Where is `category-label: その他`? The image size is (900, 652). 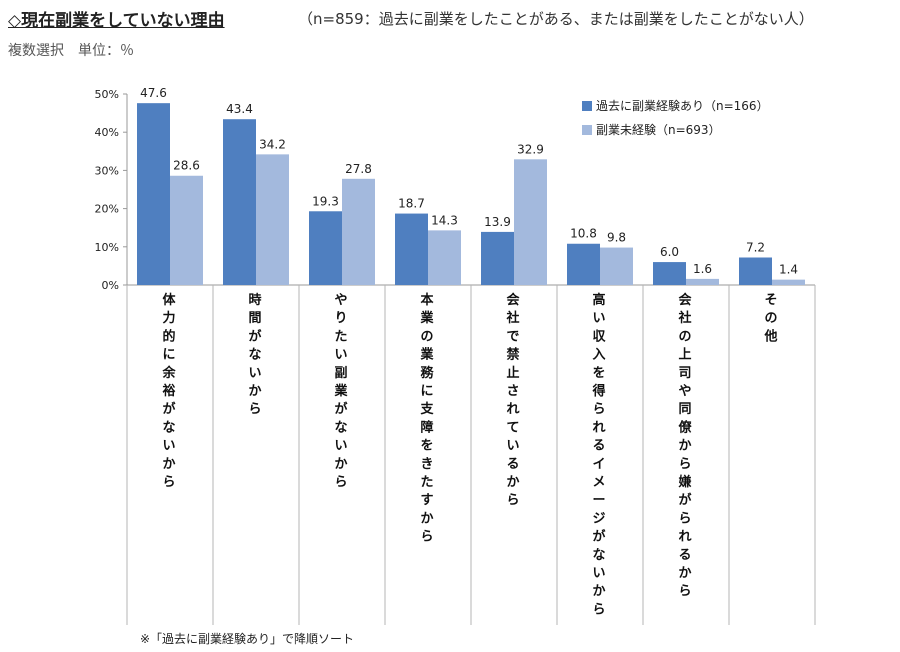
category-label: その他 is located at coordinates (770, 318).